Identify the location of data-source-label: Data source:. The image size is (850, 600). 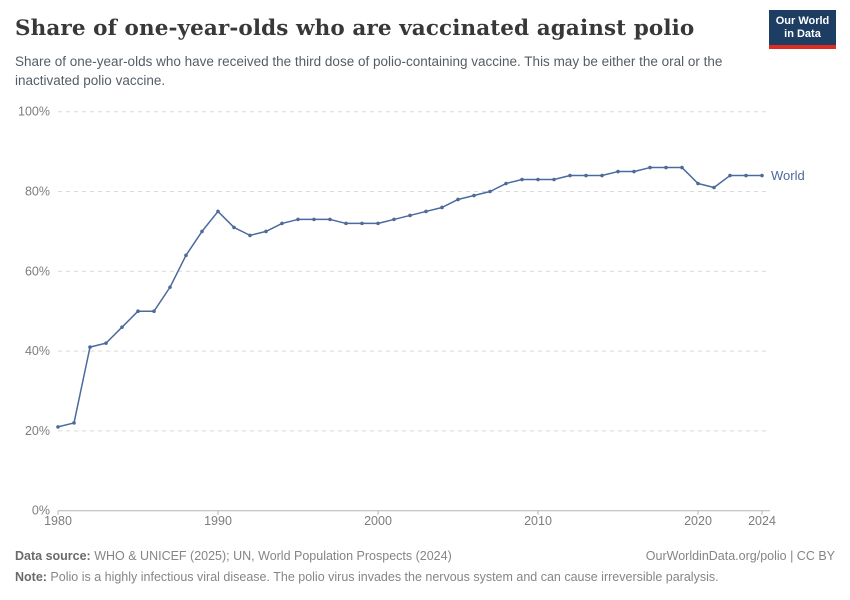
(53, 556).